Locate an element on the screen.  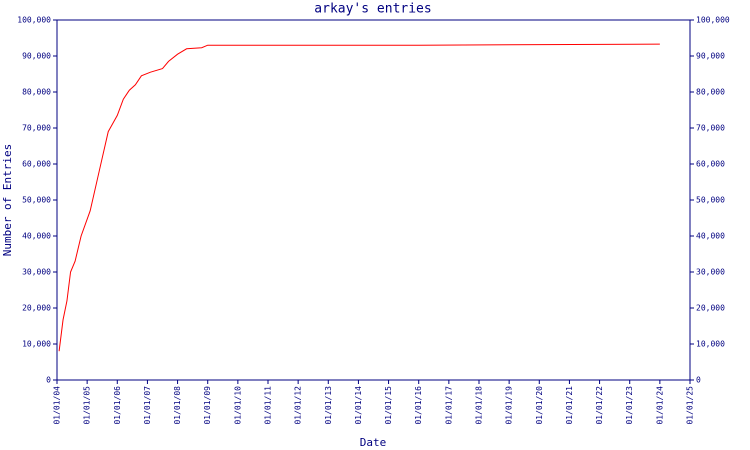
y-tick-label: 30,000 is located at coordinates (36, 272).